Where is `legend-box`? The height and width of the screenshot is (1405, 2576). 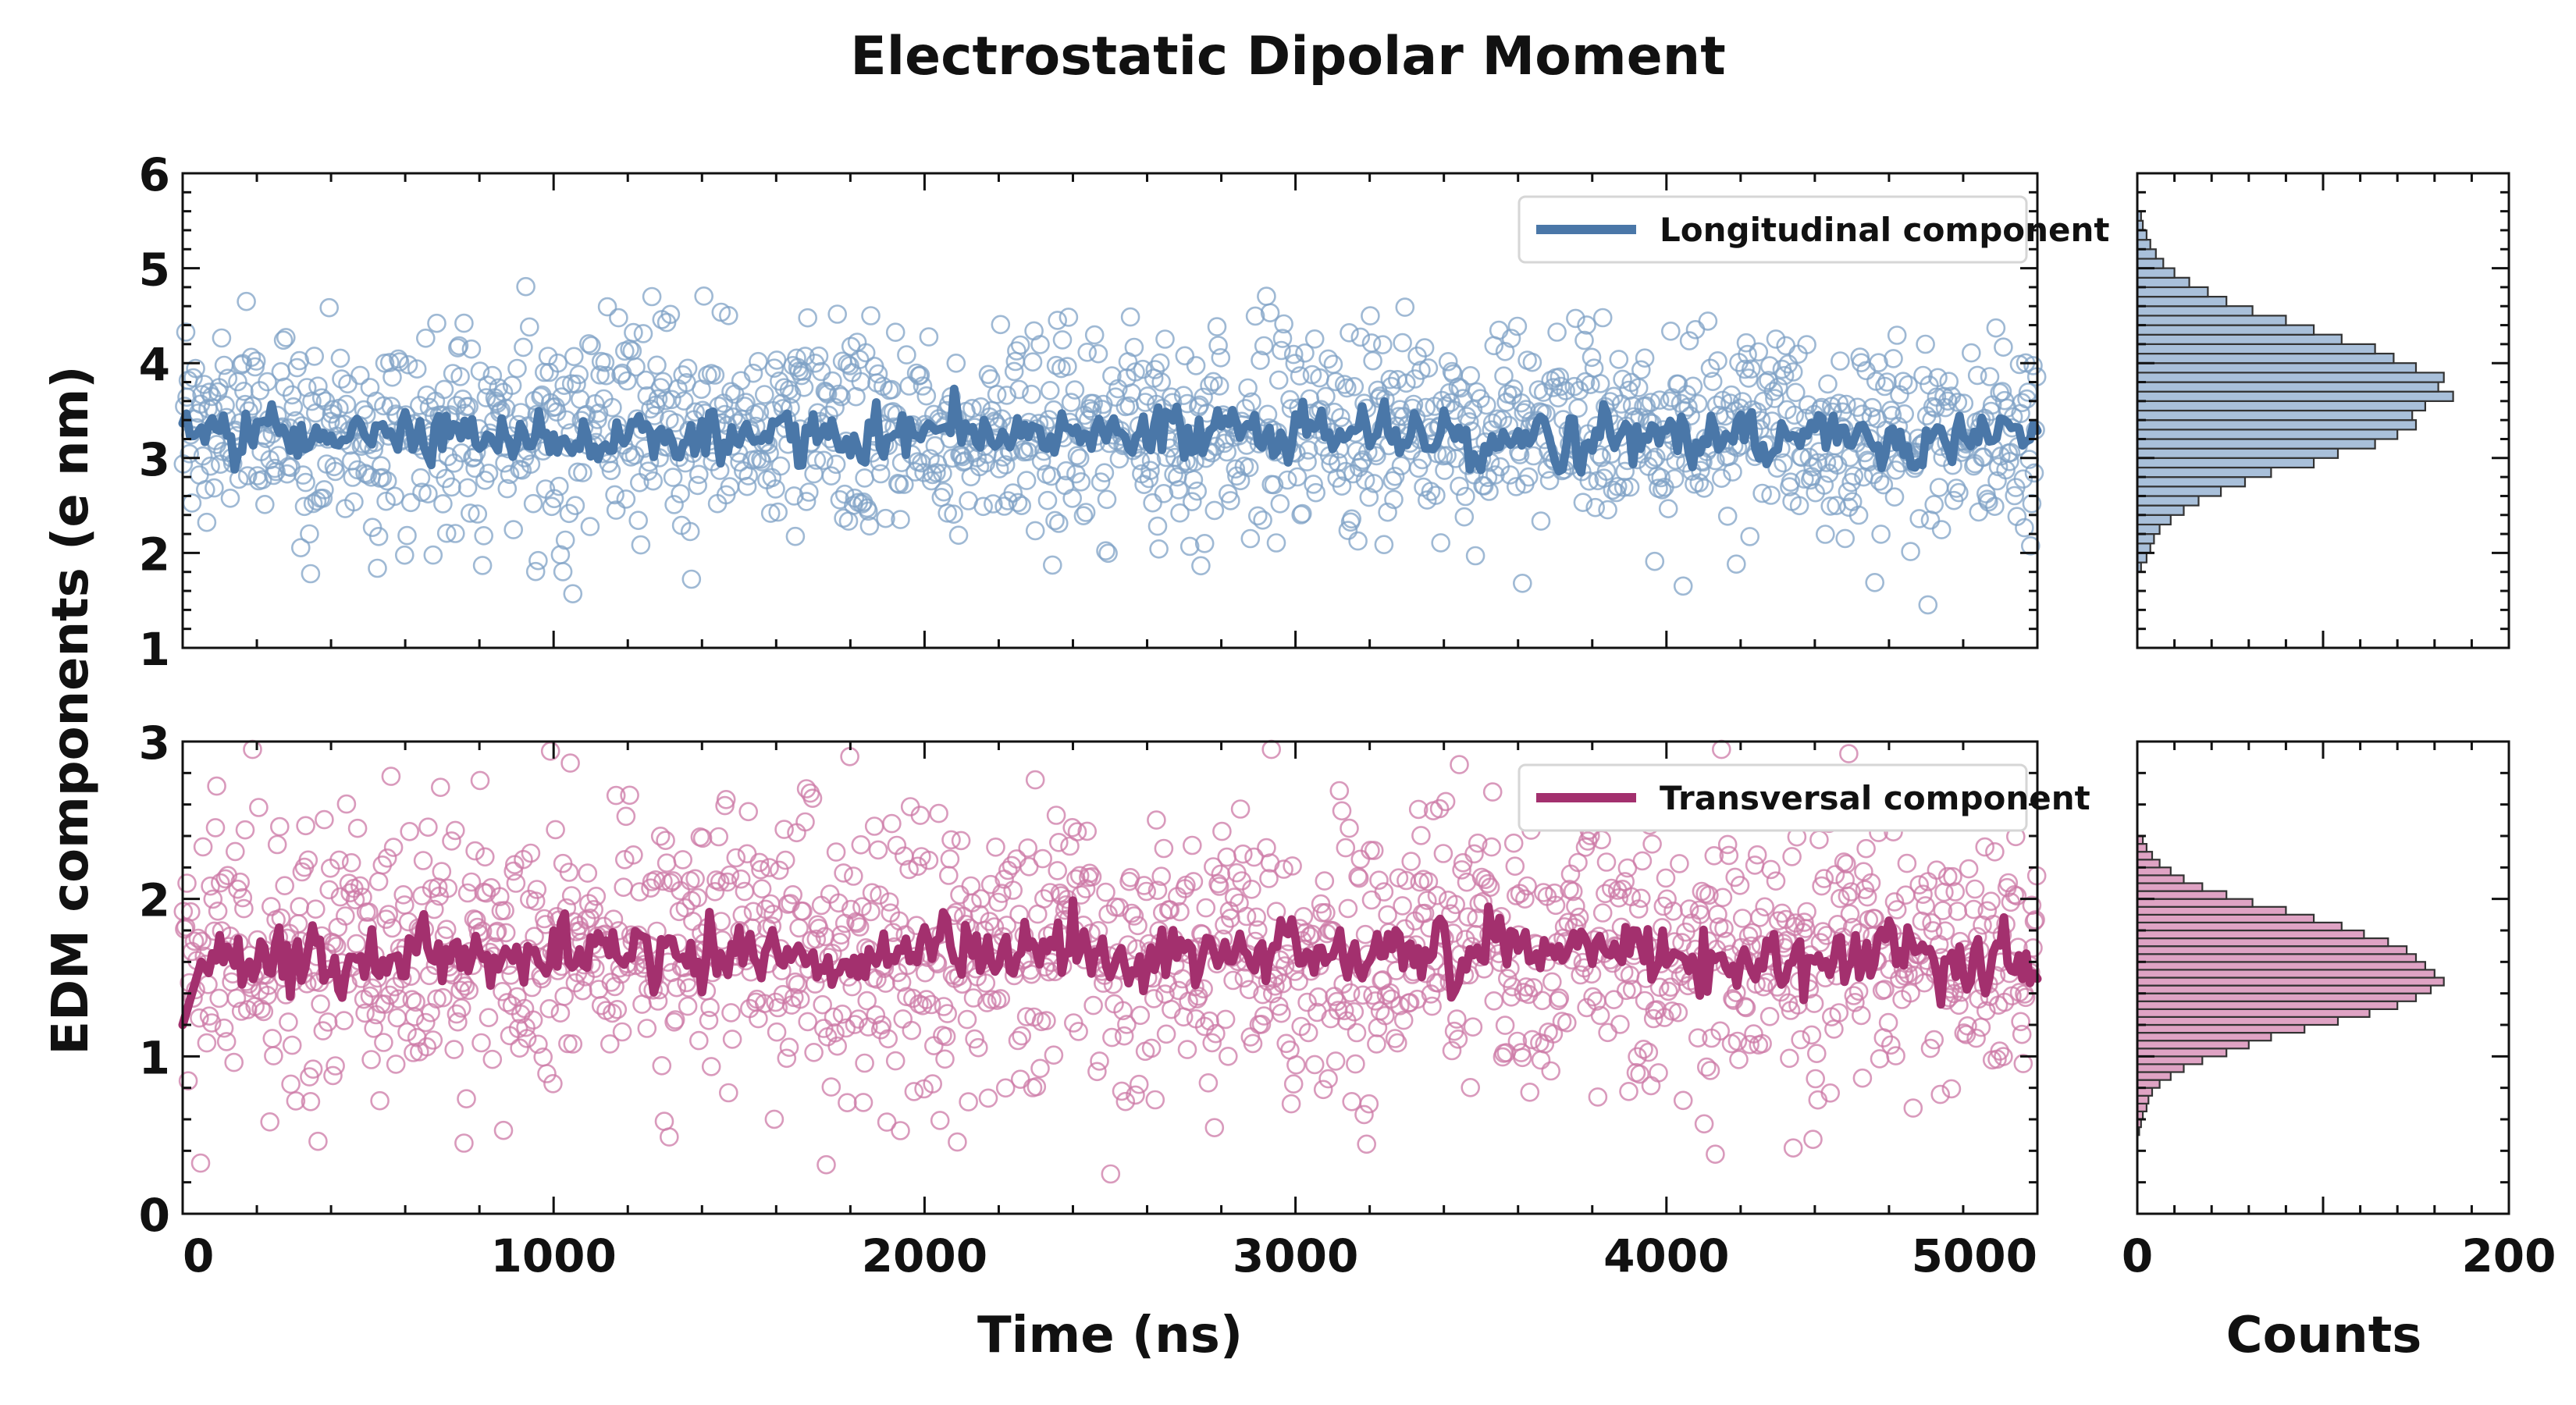 legend-box is located at coordinates (1772, 229).